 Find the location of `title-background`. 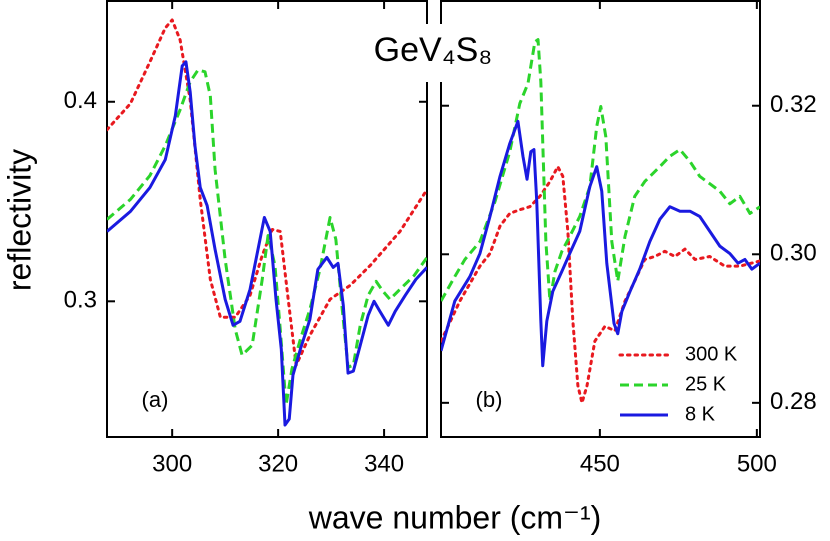

title-background is located at coordinates (435, 53).